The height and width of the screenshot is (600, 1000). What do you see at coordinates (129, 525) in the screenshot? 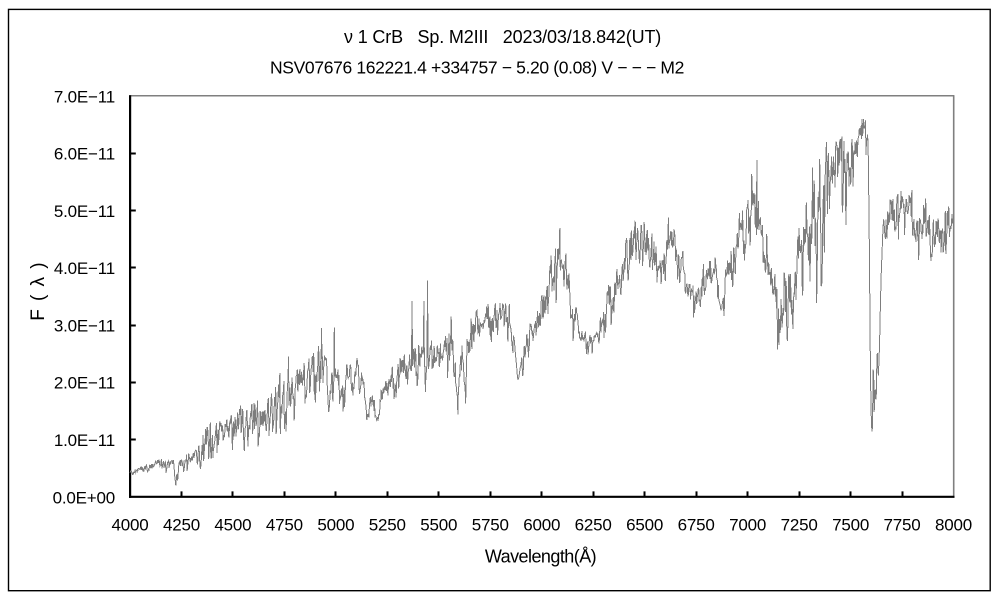
I see `svg-text: 4000` at bounding box center [129, 525].